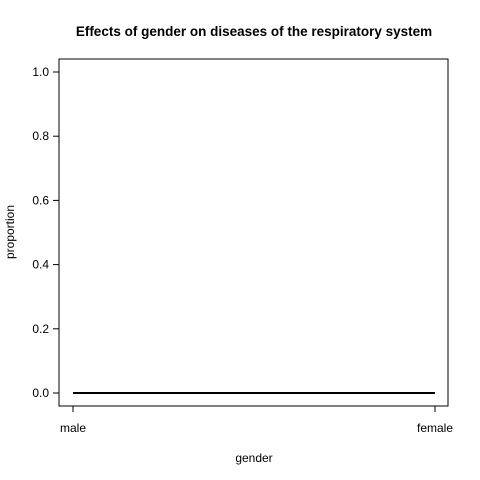 The width and height of the screenshot is (480, 480). What do you see at coordinates (40, 393) in the screenshot?
I see `y-tick-label: 0.0` at bounding box center [40, 393].